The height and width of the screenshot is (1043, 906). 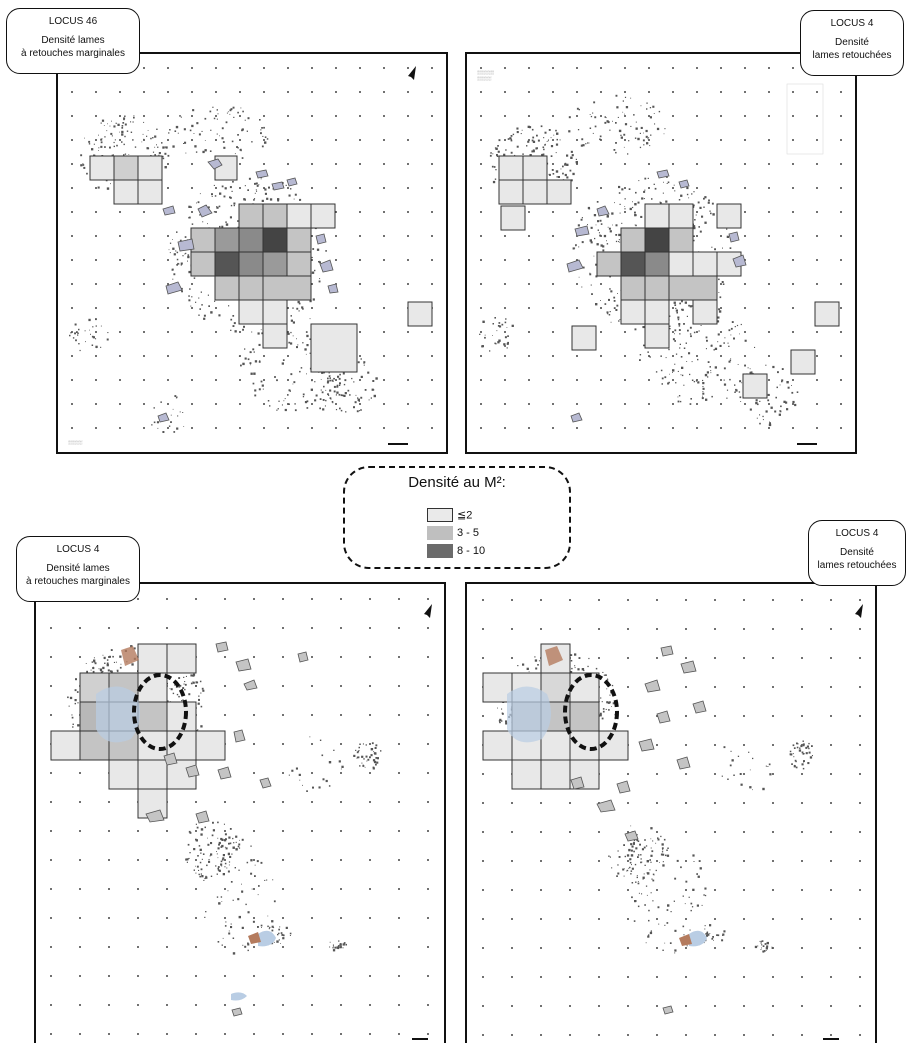 What do you see at coordinates (511, 168) in the screenshot?
I see `density-square-light` at bounding box center [511, 168].